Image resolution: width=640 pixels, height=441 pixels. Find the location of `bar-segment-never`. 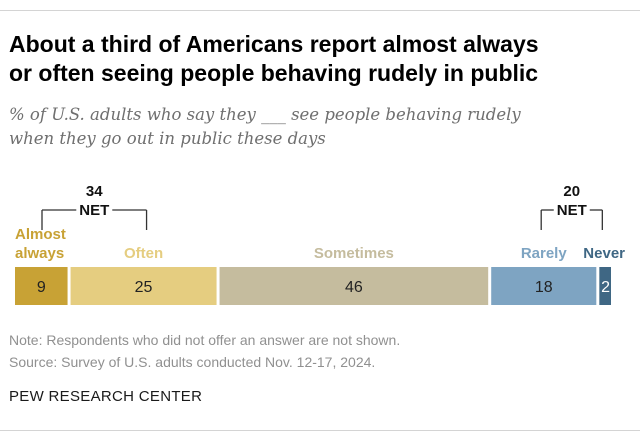

bar-segment-never is located at coordinates (605, 286).